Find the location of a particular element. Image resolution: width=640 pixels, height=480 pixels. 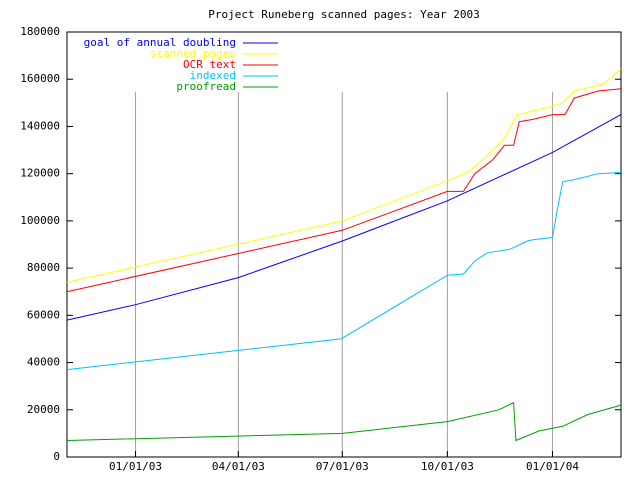

y-tick-label: 180000 is located at coordinates (40, 31).